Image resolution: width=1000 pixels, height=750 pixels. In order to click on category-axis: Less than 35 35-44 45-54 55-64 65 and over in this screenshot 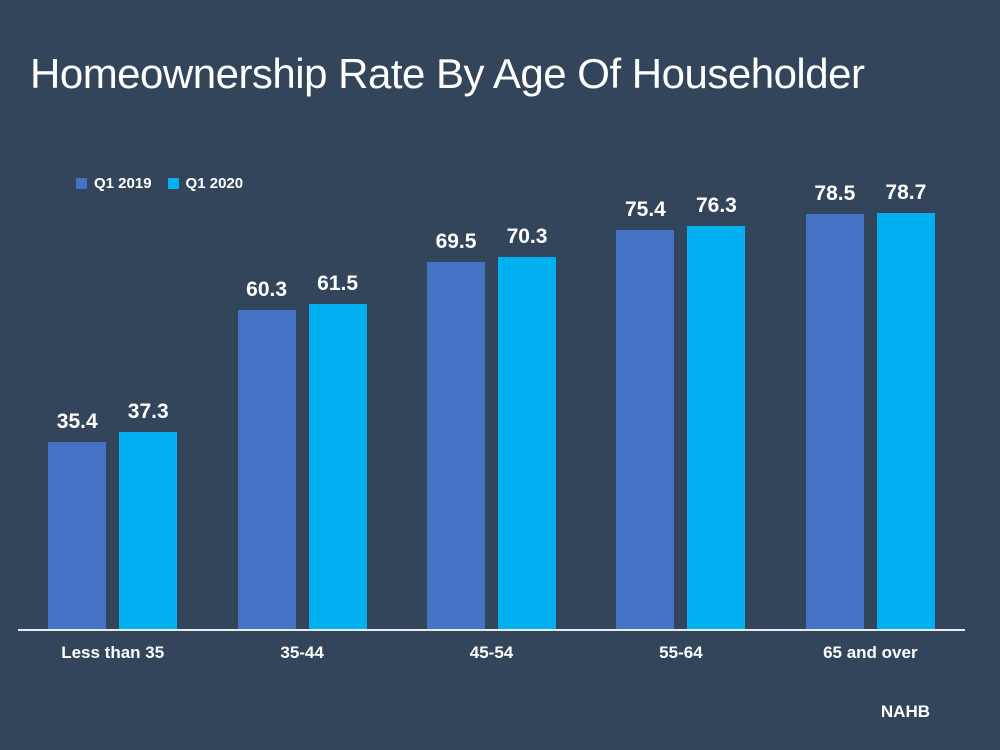, I will do `click(491, 653)`.